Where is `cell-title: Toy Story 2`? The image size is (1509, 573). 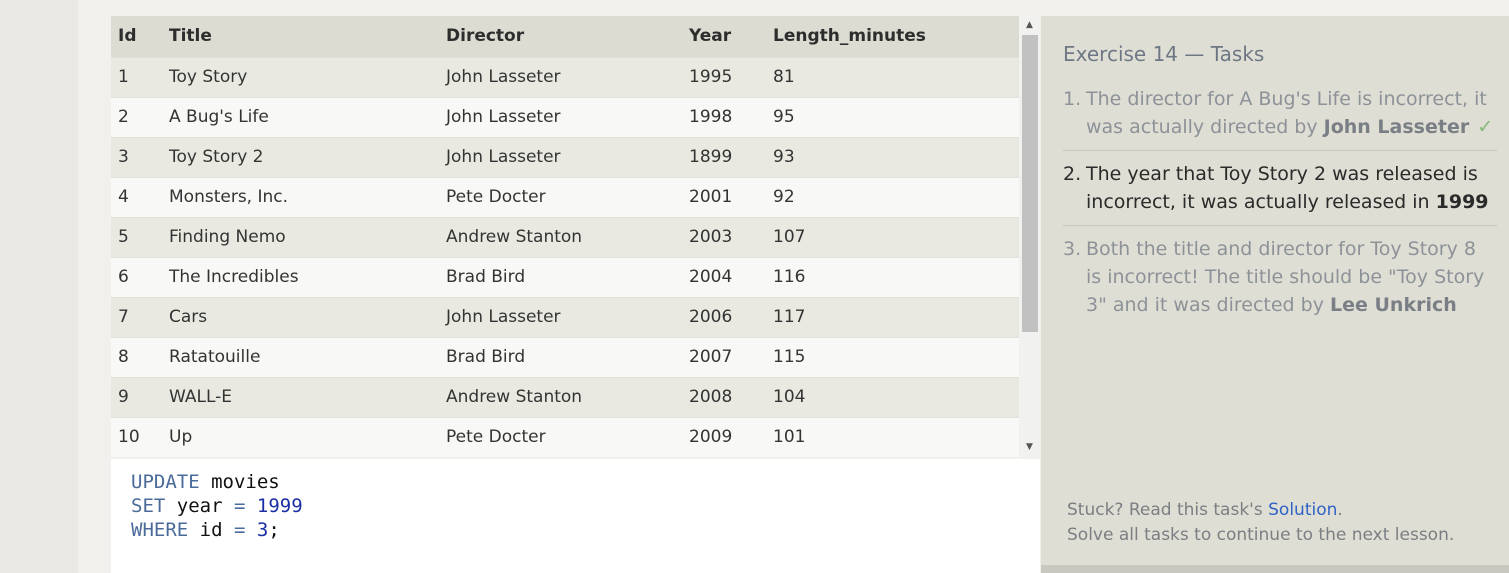 cell-title: Toy Story 2 is located at coordinates (300, 156).